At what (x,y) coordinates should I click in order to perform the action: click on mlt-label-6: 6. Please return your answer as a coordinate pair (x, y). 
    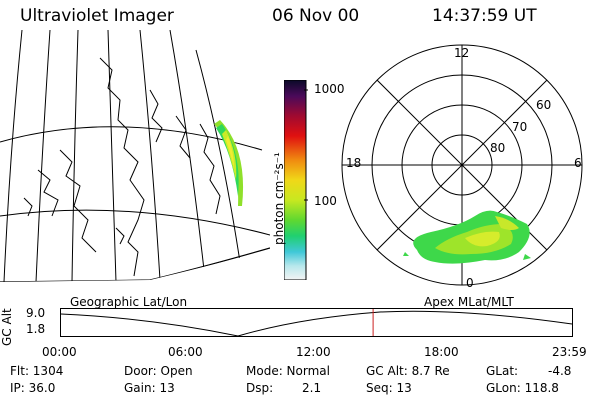
    Looking at the image, I should click on (578, 163).